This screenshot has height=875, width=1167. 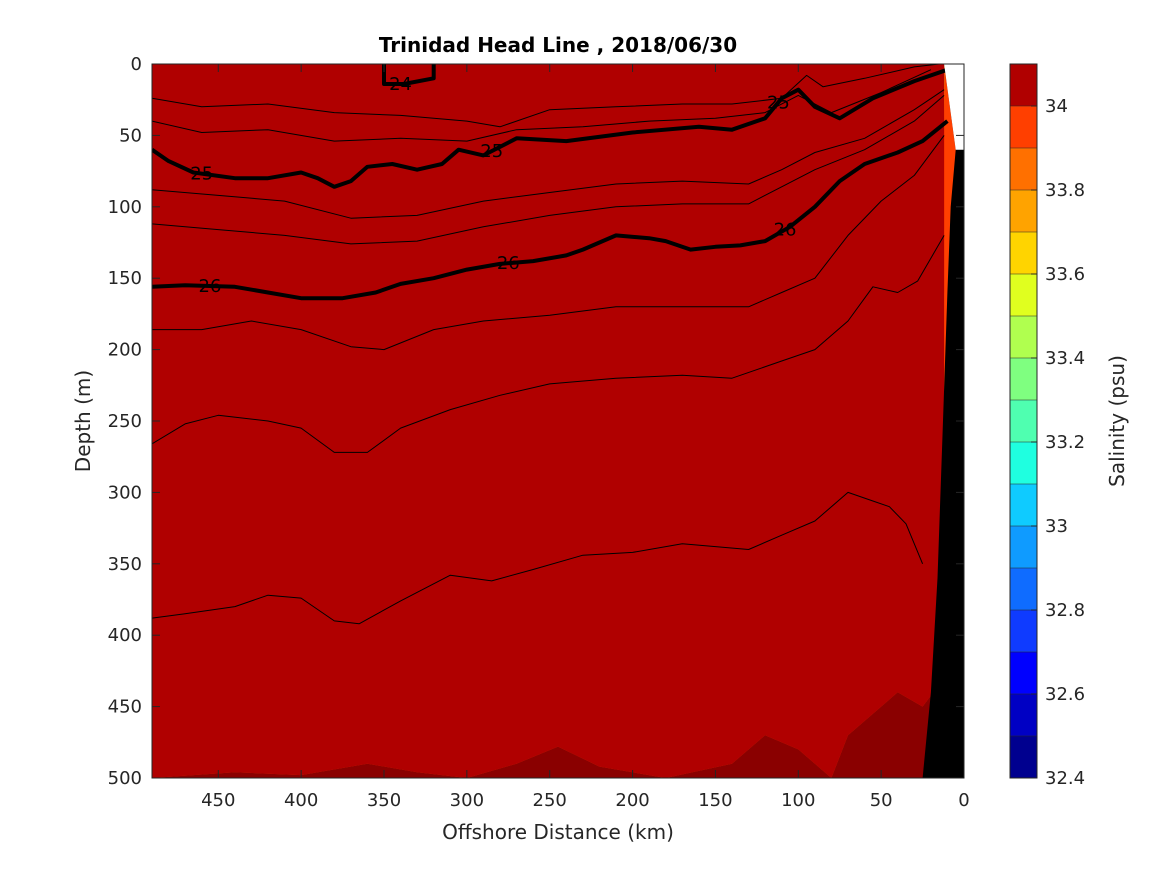 I want to click on x-tick-label: 50, so click(x=881, y=800).